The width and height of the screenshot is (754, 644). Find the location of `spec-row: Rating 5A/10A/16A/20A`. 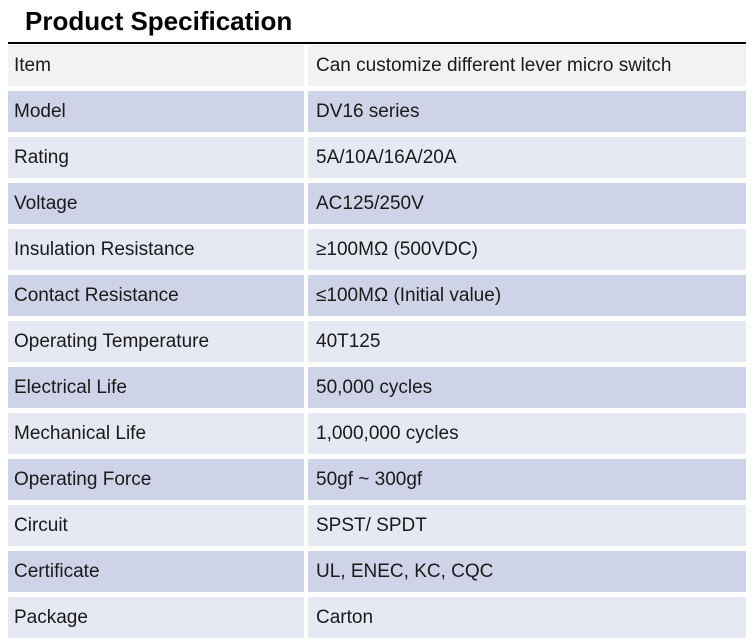

spec-row: Rating 5A/10A/16A/20A is located at coordinates (377, 158).